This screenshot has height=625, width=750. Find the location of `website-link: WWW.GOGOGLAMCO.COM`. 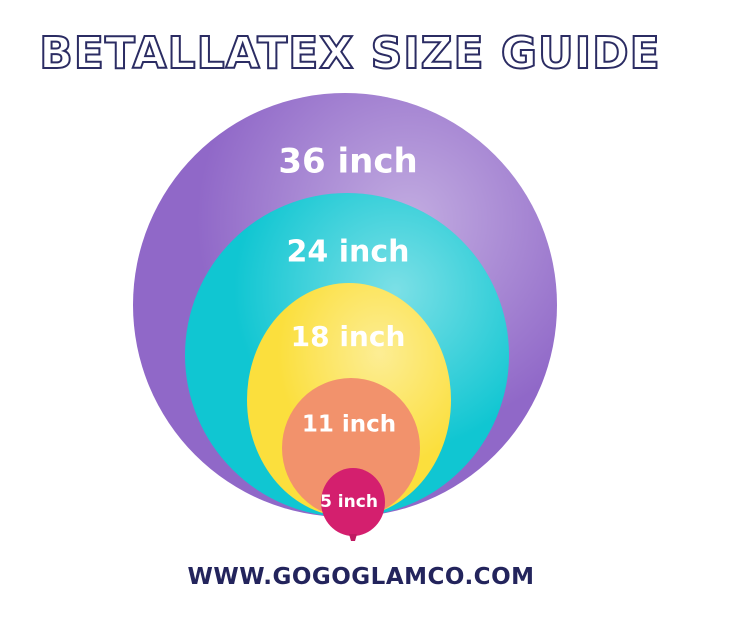

website-link: WWW.GOGOGLAMCO.COM is located at coordinates (361, 577).